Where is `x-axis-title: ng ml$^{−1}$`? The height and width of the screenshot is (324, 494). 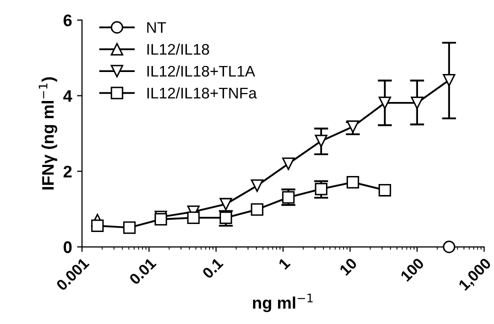 x-axis-title: ng ml$^{−1}$ is located at coordinates (282, 303).